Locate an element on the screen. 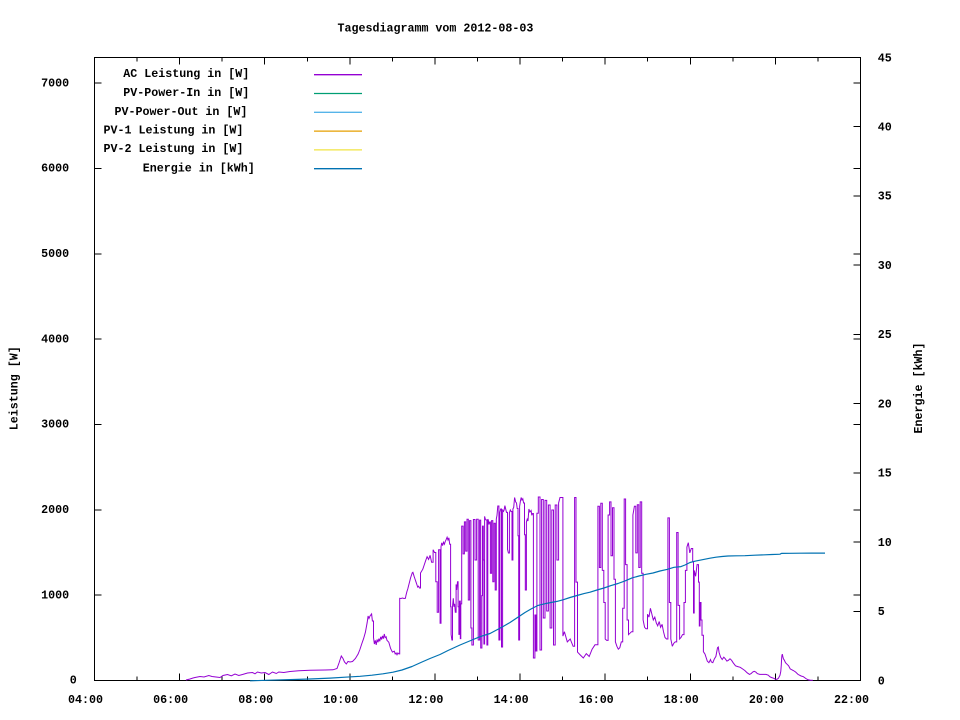 The height and width of the screenshot is (720, 960). svg-text: 5000 is located at coordinates (55, 254).